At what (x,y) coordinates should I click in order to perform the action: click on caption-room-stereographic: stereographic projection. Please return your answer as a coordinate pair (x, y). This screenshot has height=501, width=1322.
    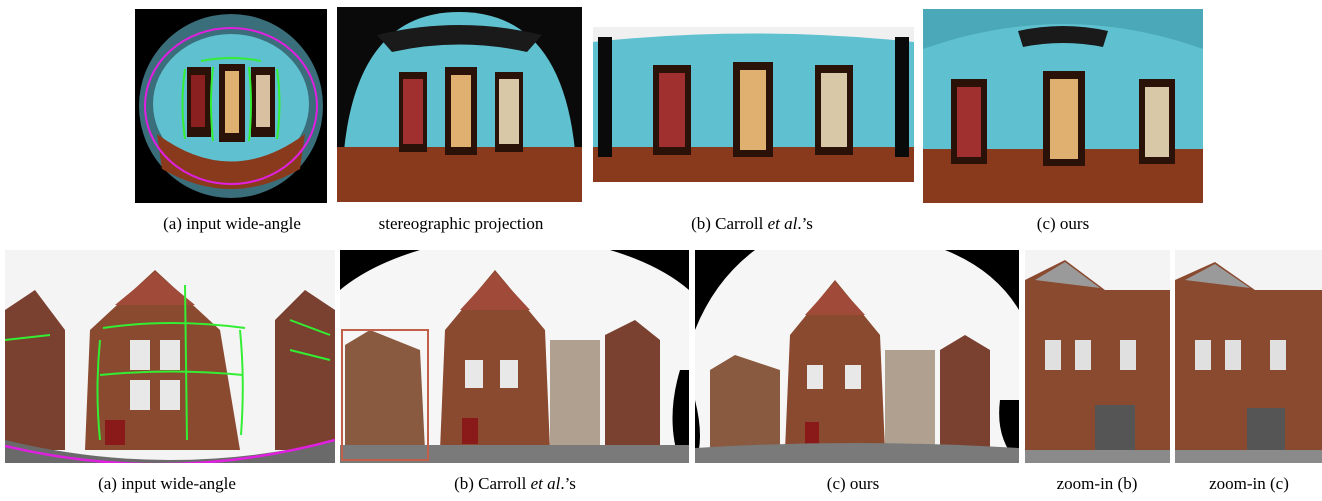
    Looking at the image, I should click on (461, 223).